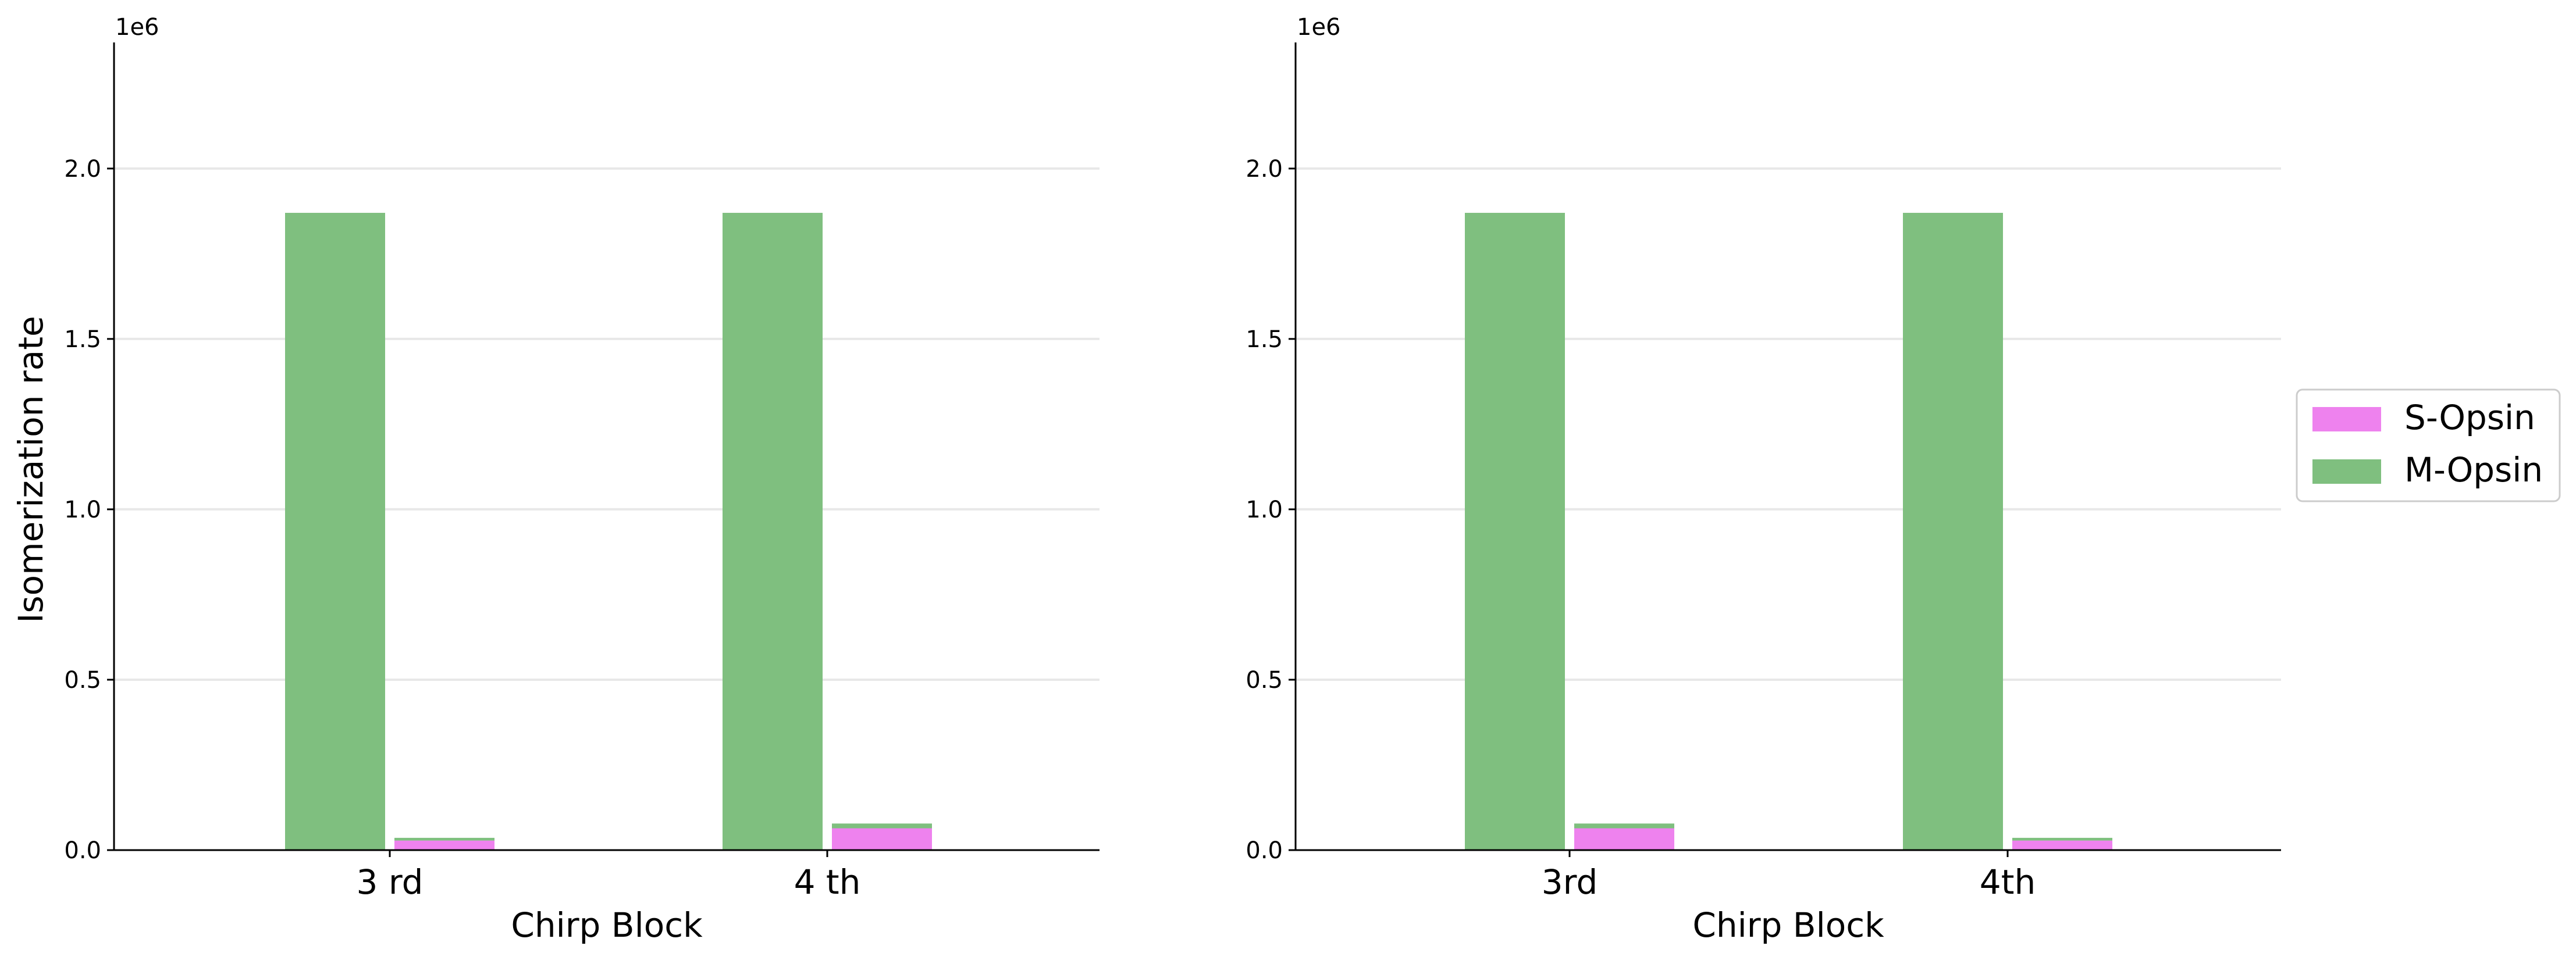 Image resolution: width=2576 pixels, height=960 pixels. Describe the element at coordinates (2474, 470) in the screenshot. I see `legend-label: M-Opsin` at that location.